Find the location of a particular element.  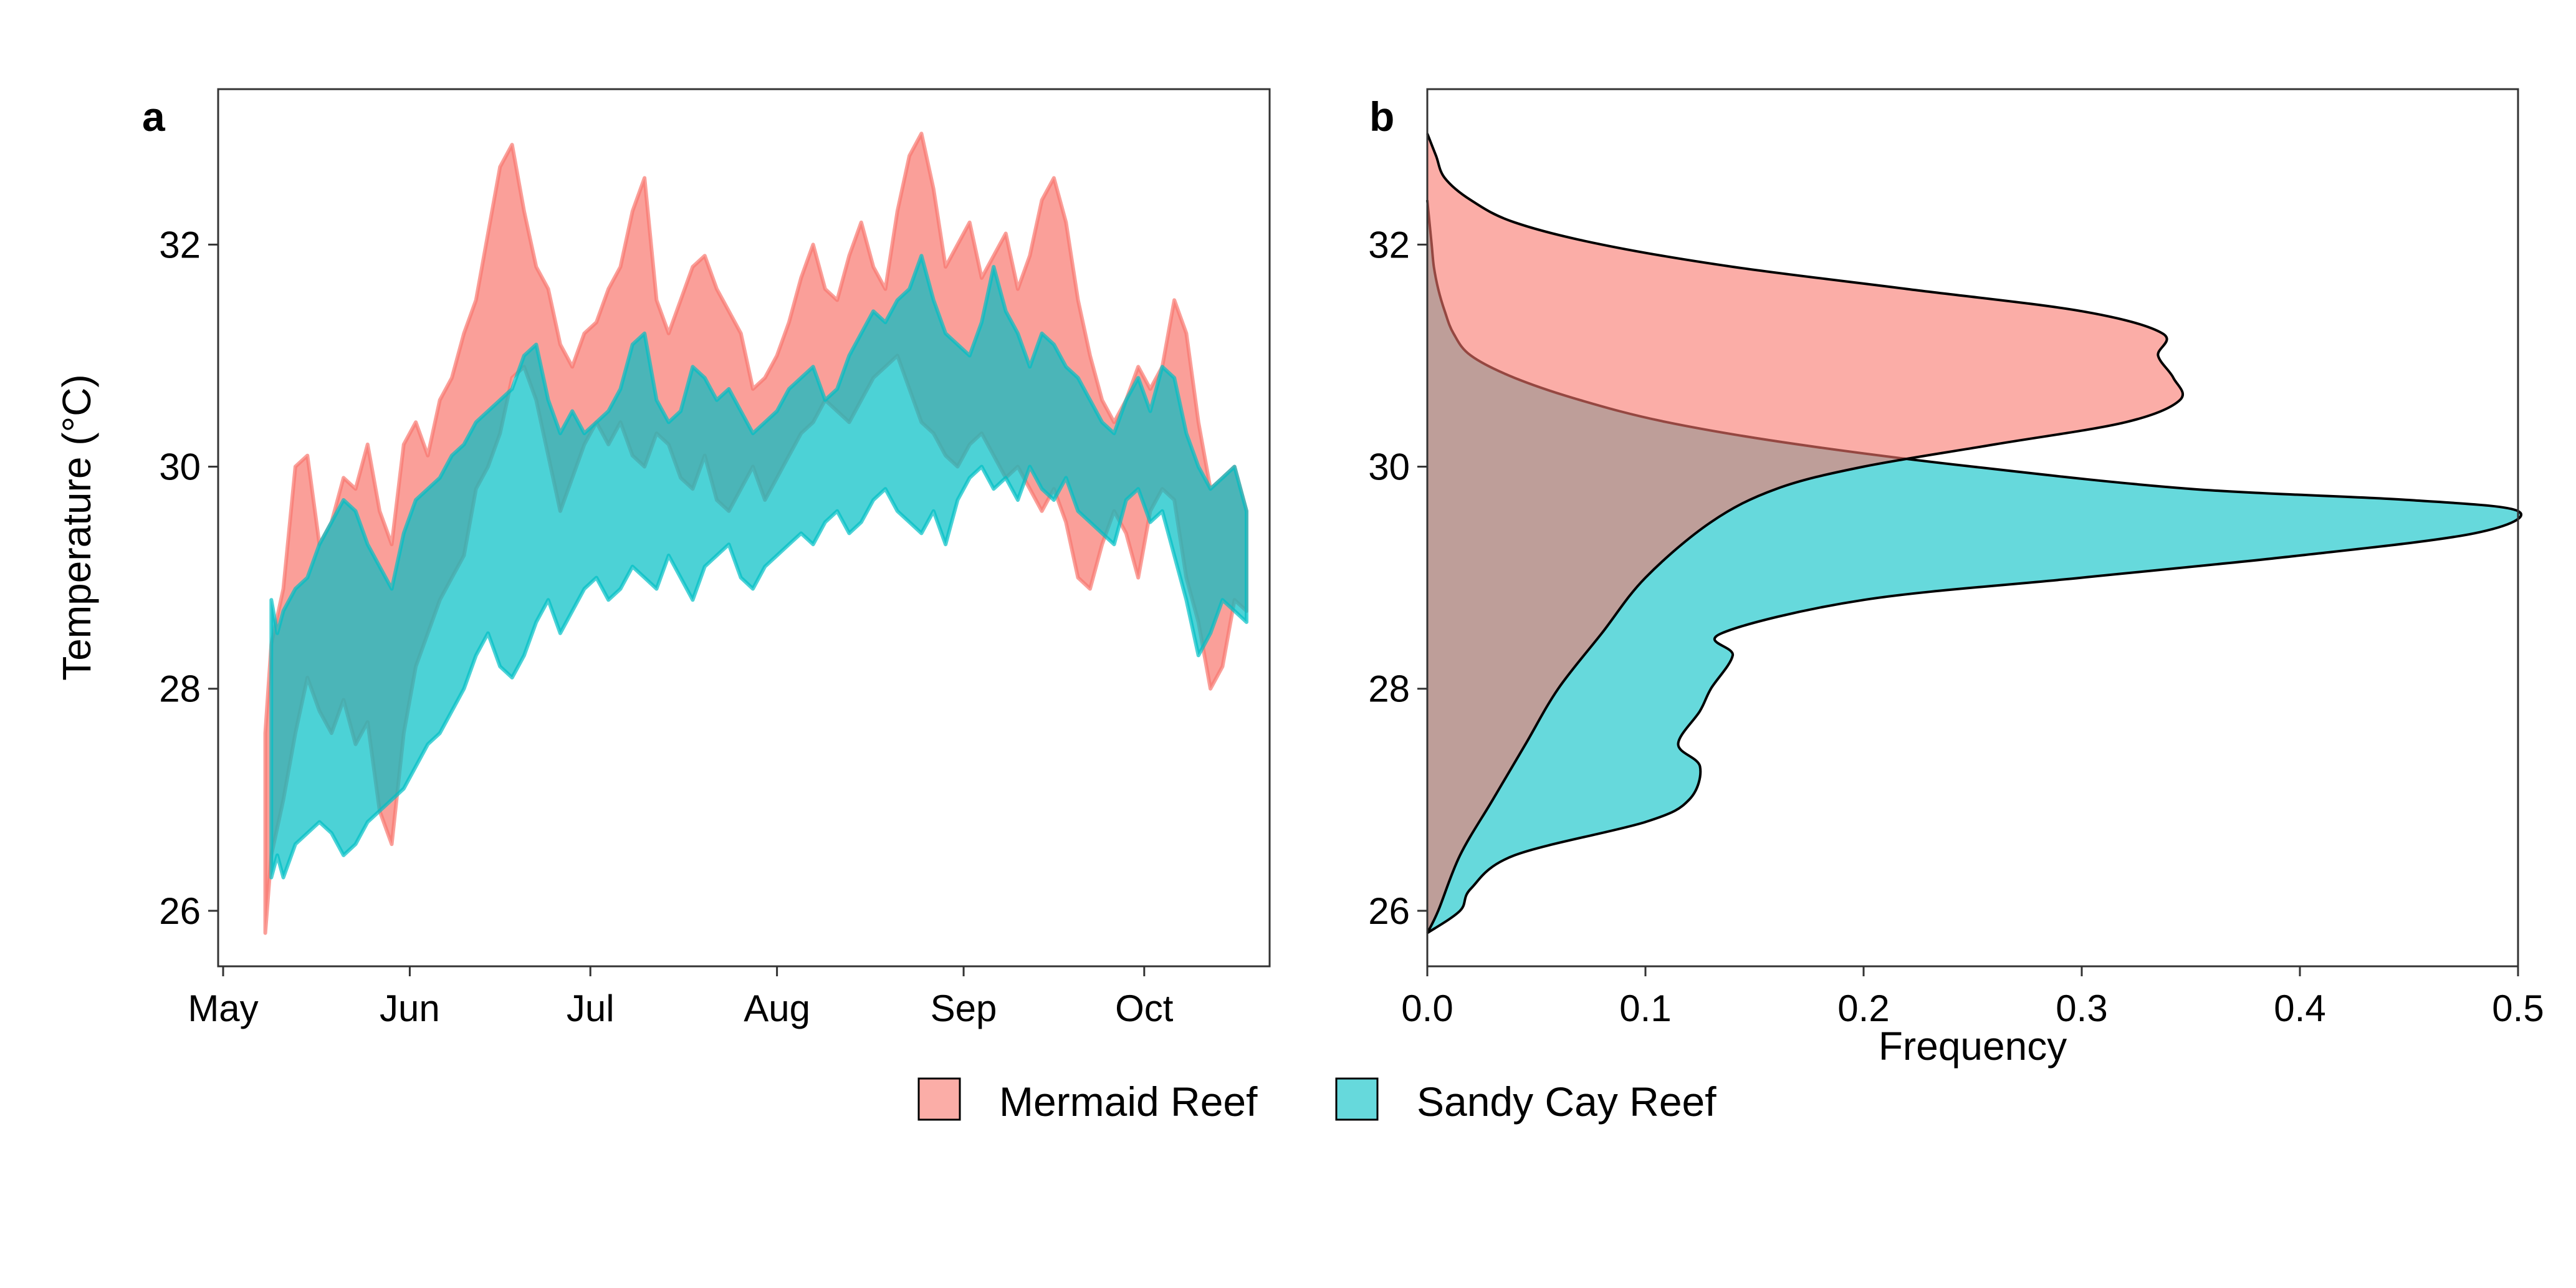

x-tick-label: 0.4 is located at coordinates (2299, 1008).